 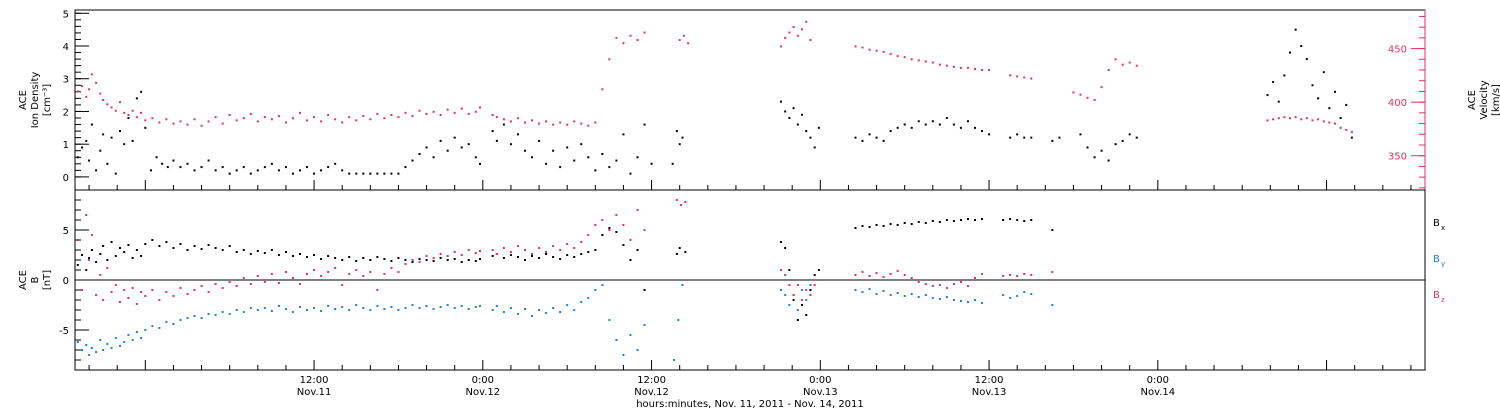 What do you see at coordinates (1436, 223) in the screenshot?
I see `legend-label-x: B` at bounding box center [1436, 223].